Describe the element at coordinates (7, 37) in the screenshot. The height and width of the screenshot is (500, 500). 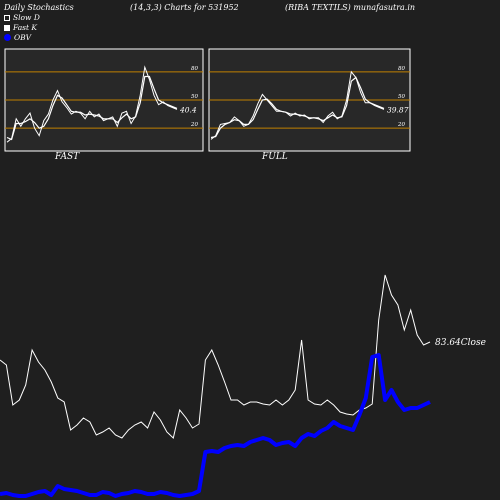
I see `legend-swatch-obv` at that location.